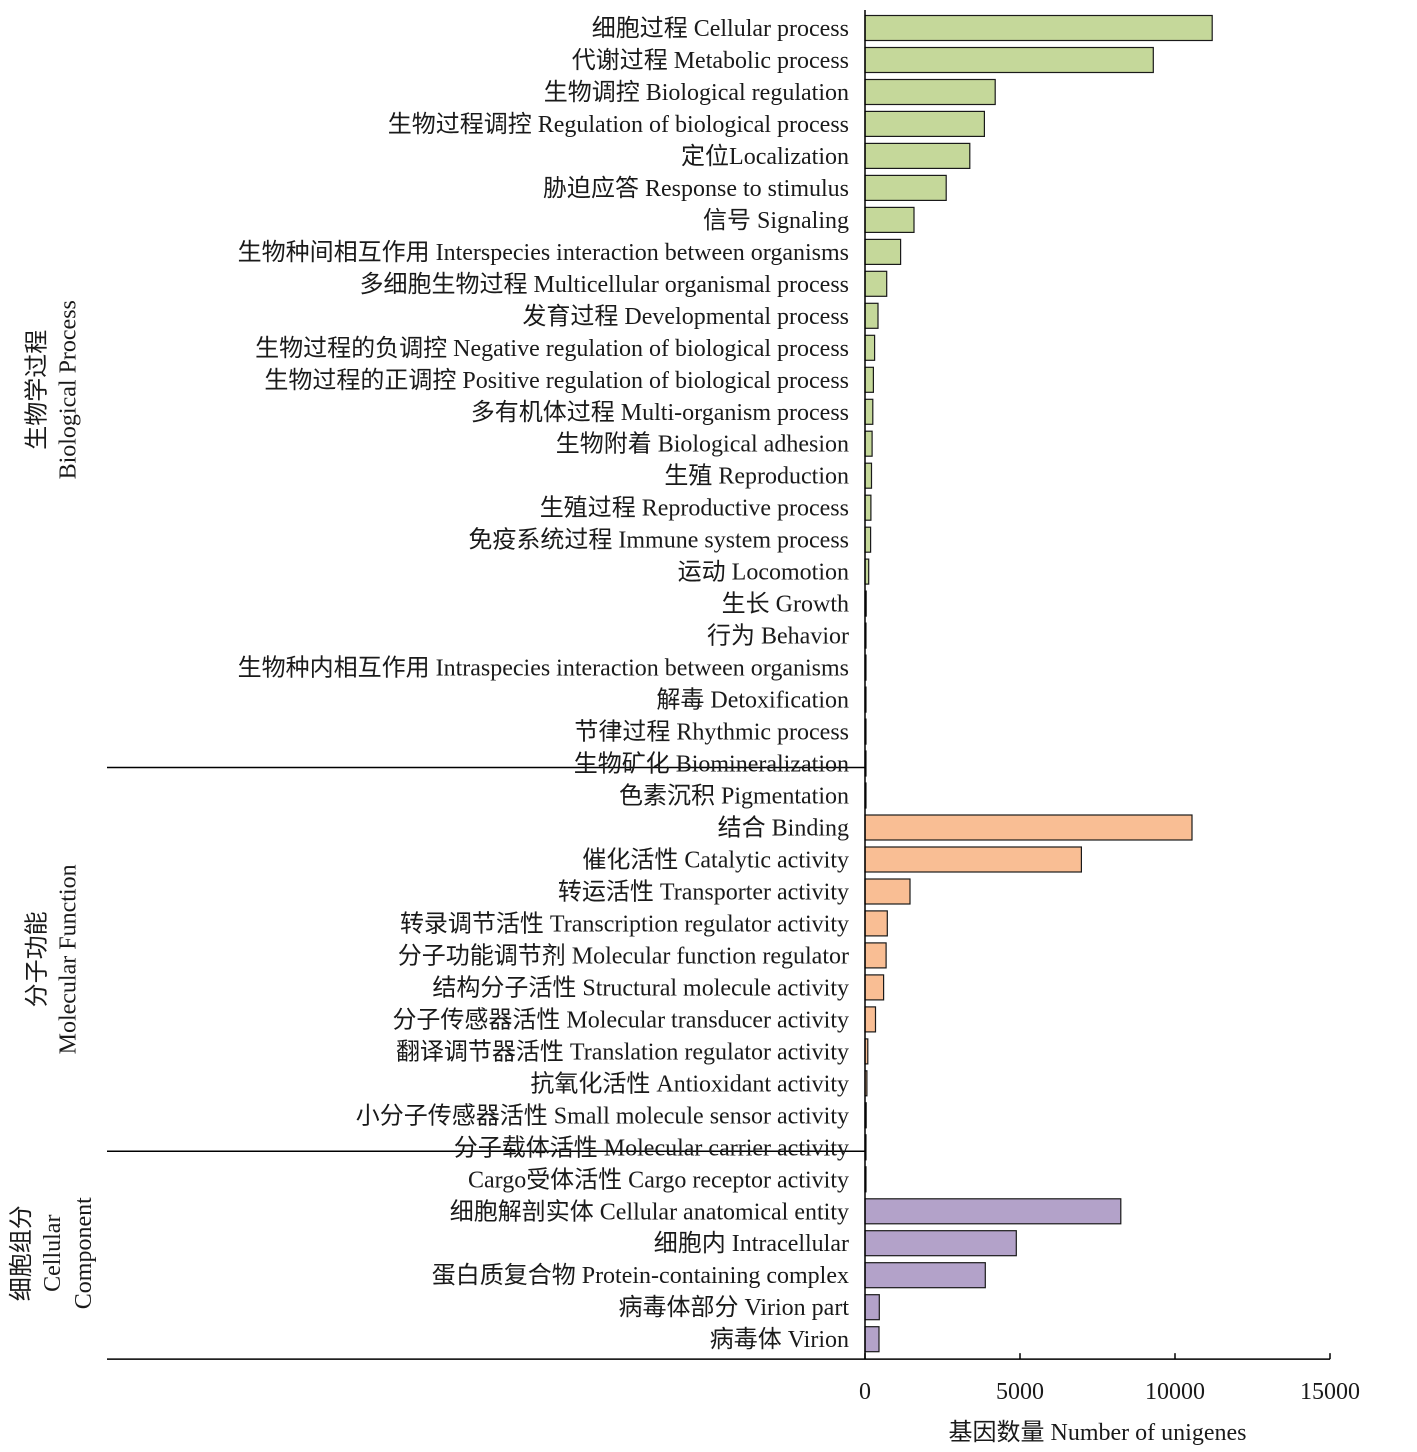 This screenshot has width=1417, height=1452. I want to click on category-label-g1-1: 结合 Binding, so click(783, 828).